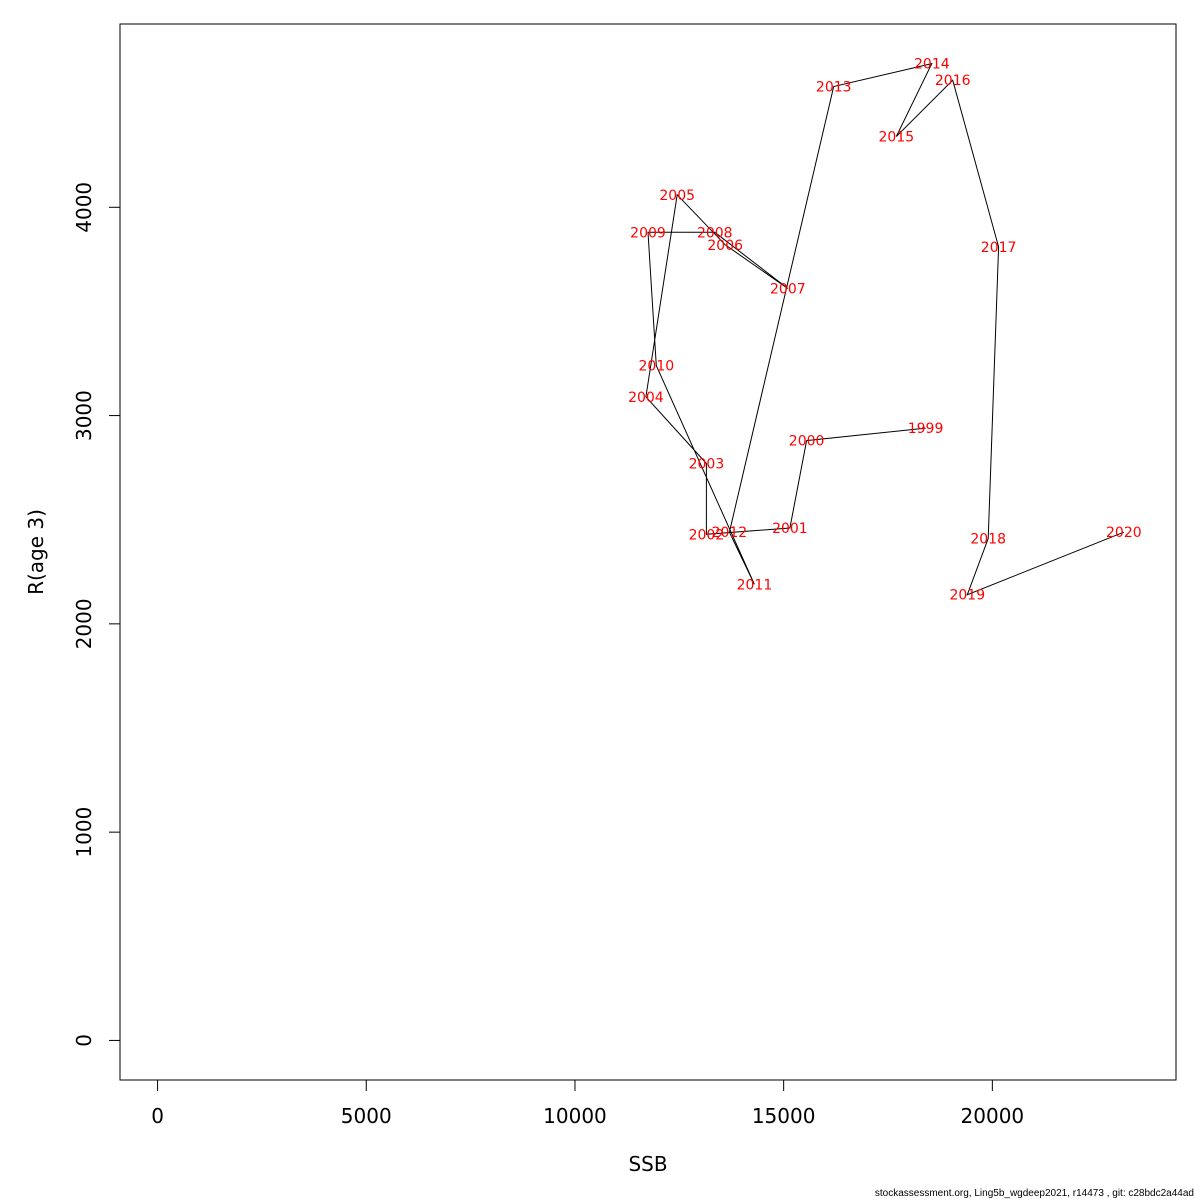  I want to click on year-label-2017: 2017, so click(999, 248).